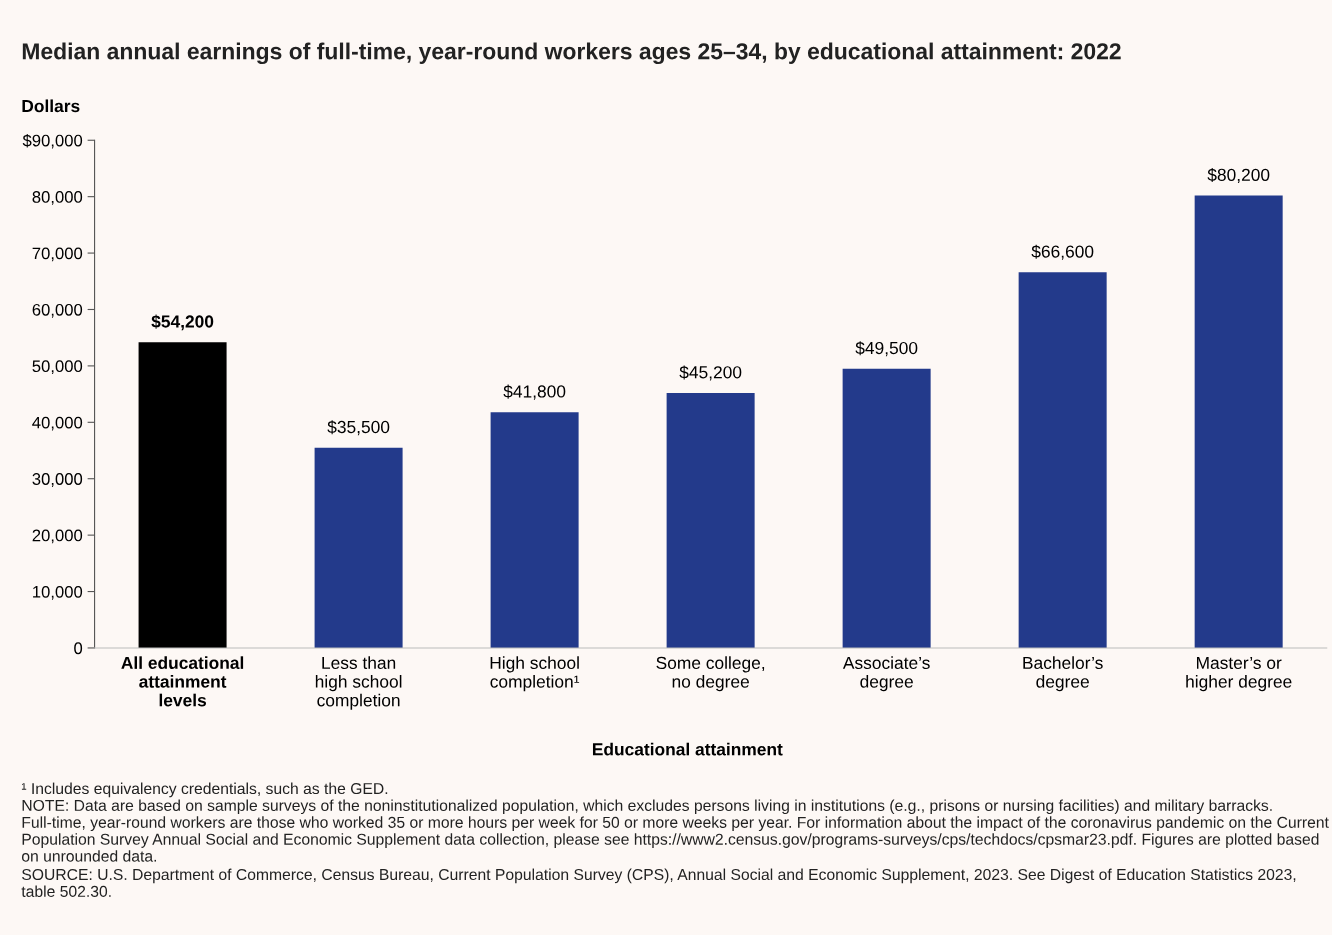  Describe the element at coordinates (57, 480) in the screenshot. I see `y-tick-label: 30,000` at that location.